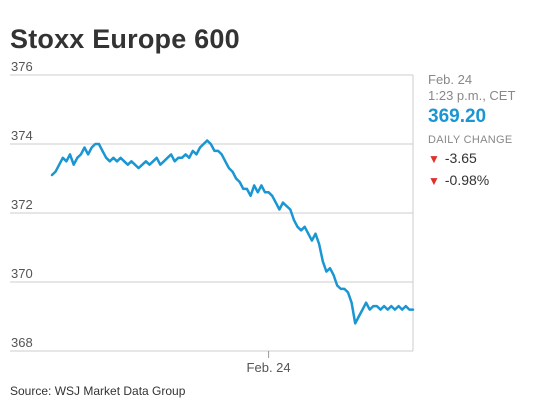 The image size is (537, 408). What do you see at coordinates (457, 116) in the screenshot?
I see `quote-price: 369.20` at bounding box center [457, 116].